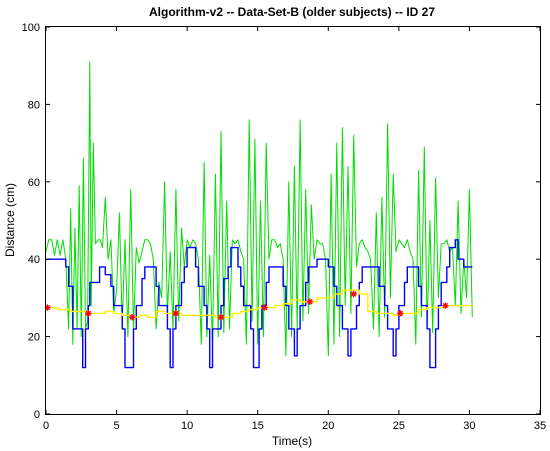 The image size is (550, 451). What do you see at coordinates (46, 426) in the screenshot?
I see `x-tick-label: 0` at bounding box center [46, 426].